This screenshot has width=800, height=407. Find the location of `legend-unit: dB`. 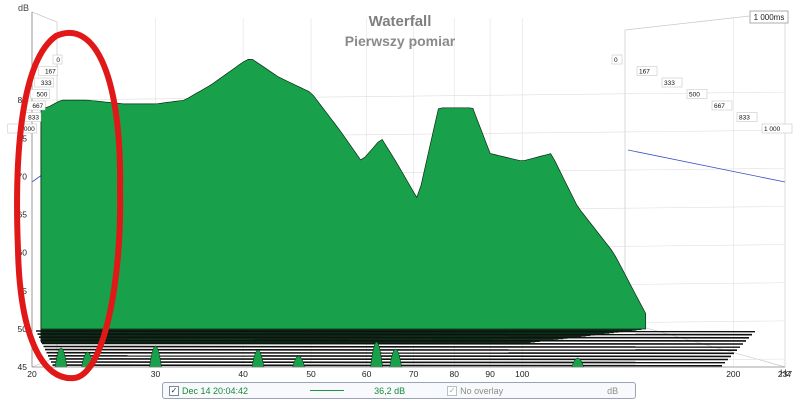

legend-unit: dB is located at coordinates (613, 390).